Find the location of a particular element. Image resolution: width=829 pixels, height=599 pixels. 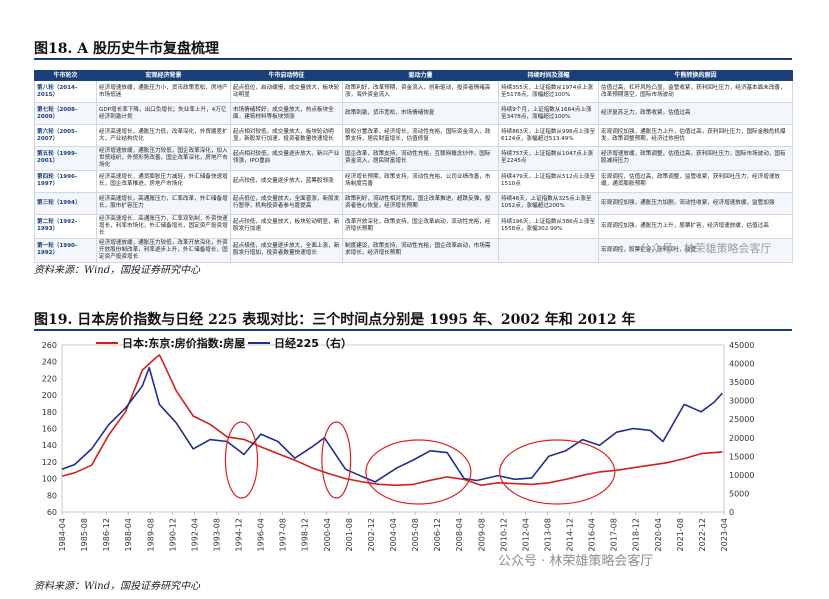

x-axis-tick-label: 2022-12 is located at coordinates (702, 534).